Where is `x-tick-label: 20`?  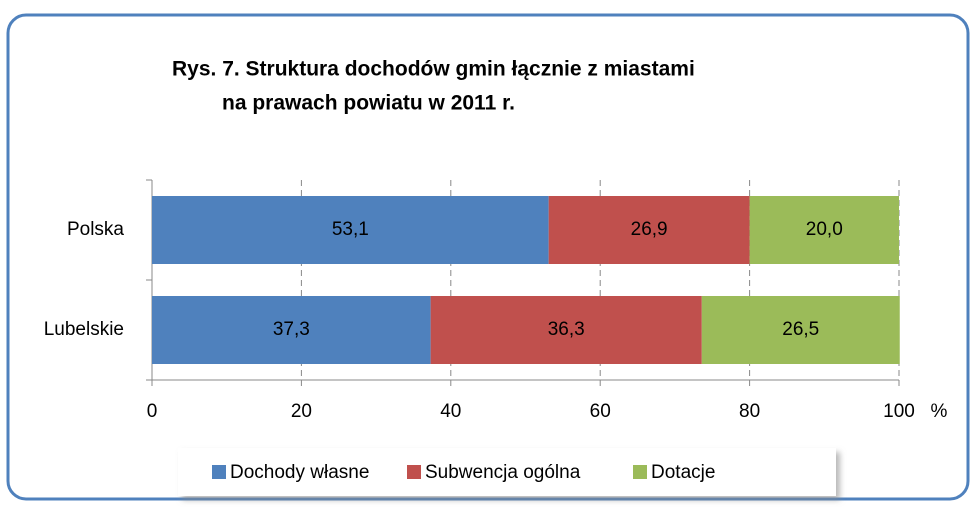 x-tick-label: 20 is located at coordinates (301, 411).